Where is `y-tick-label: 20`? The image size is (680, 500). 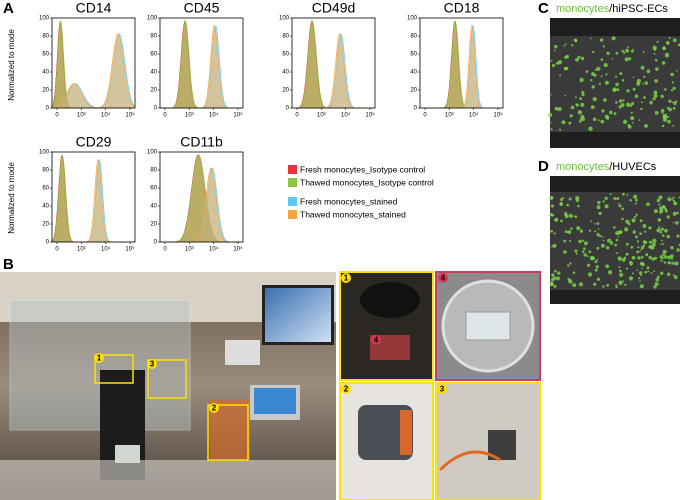 y-tick-label: 20 is located at coordinates (285, 91).